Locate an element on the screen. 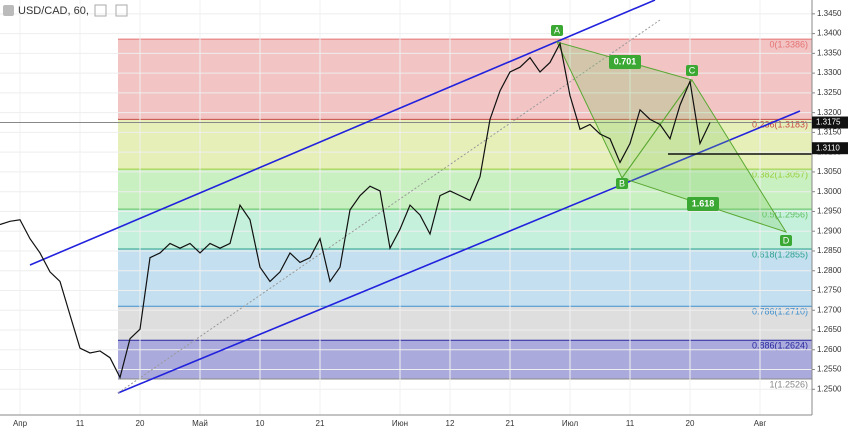 The width and height of the screenshot is (850, 433). x-tick-label: Июл is located at coordinates (570, 423).